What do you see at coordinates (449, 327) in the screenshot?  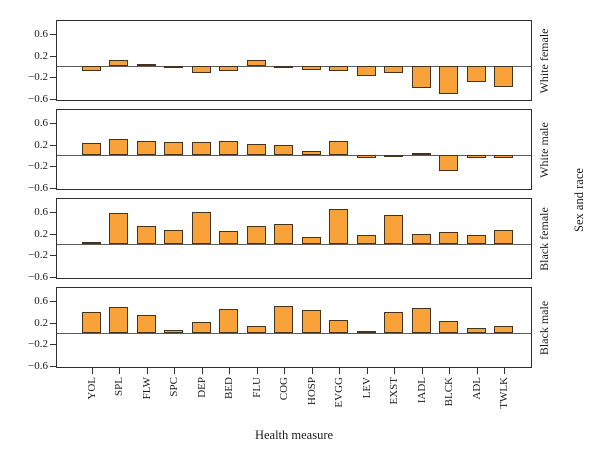 I see `bar-black-male-blck` at bounding box center [449, 327].